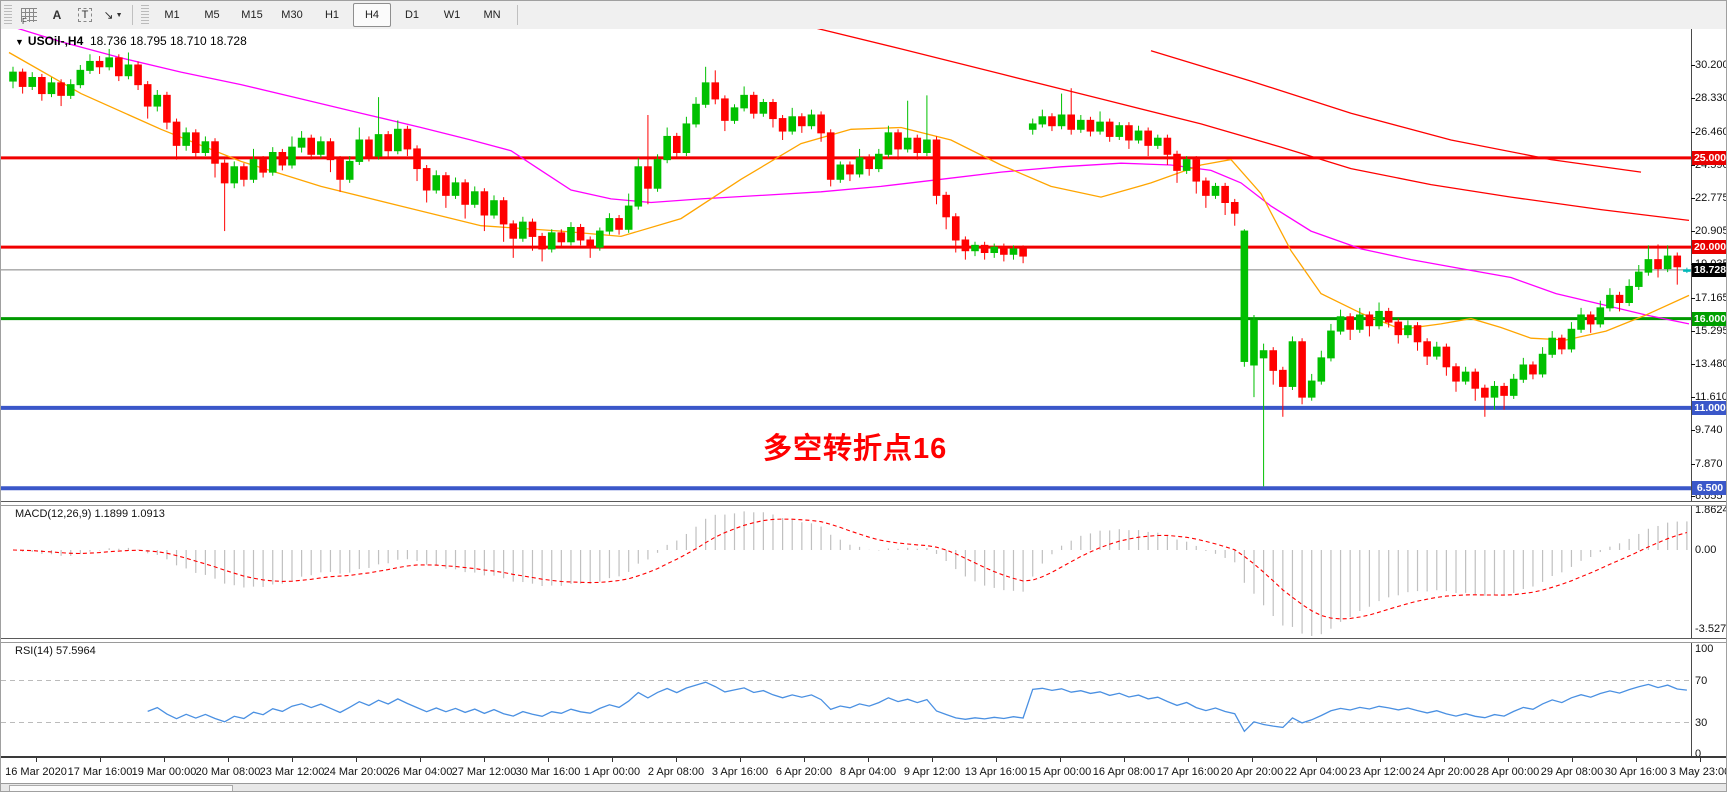 The height and width of the screenshot is (792, 1727). I want to click on tf-button-w1: W1, so click(452, 15).